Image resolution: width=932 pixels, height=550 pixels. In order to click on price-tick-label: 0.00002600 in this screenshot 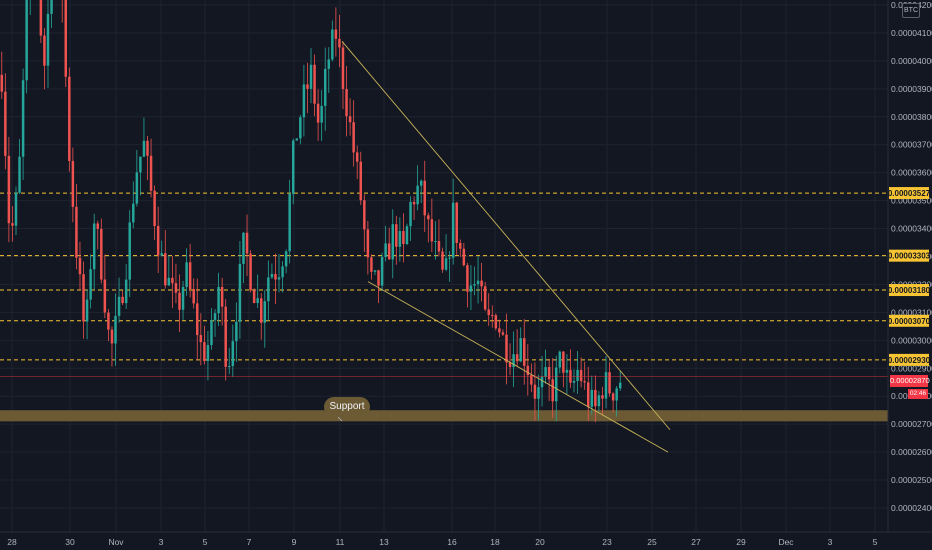, I will do `click(911, 452)`.